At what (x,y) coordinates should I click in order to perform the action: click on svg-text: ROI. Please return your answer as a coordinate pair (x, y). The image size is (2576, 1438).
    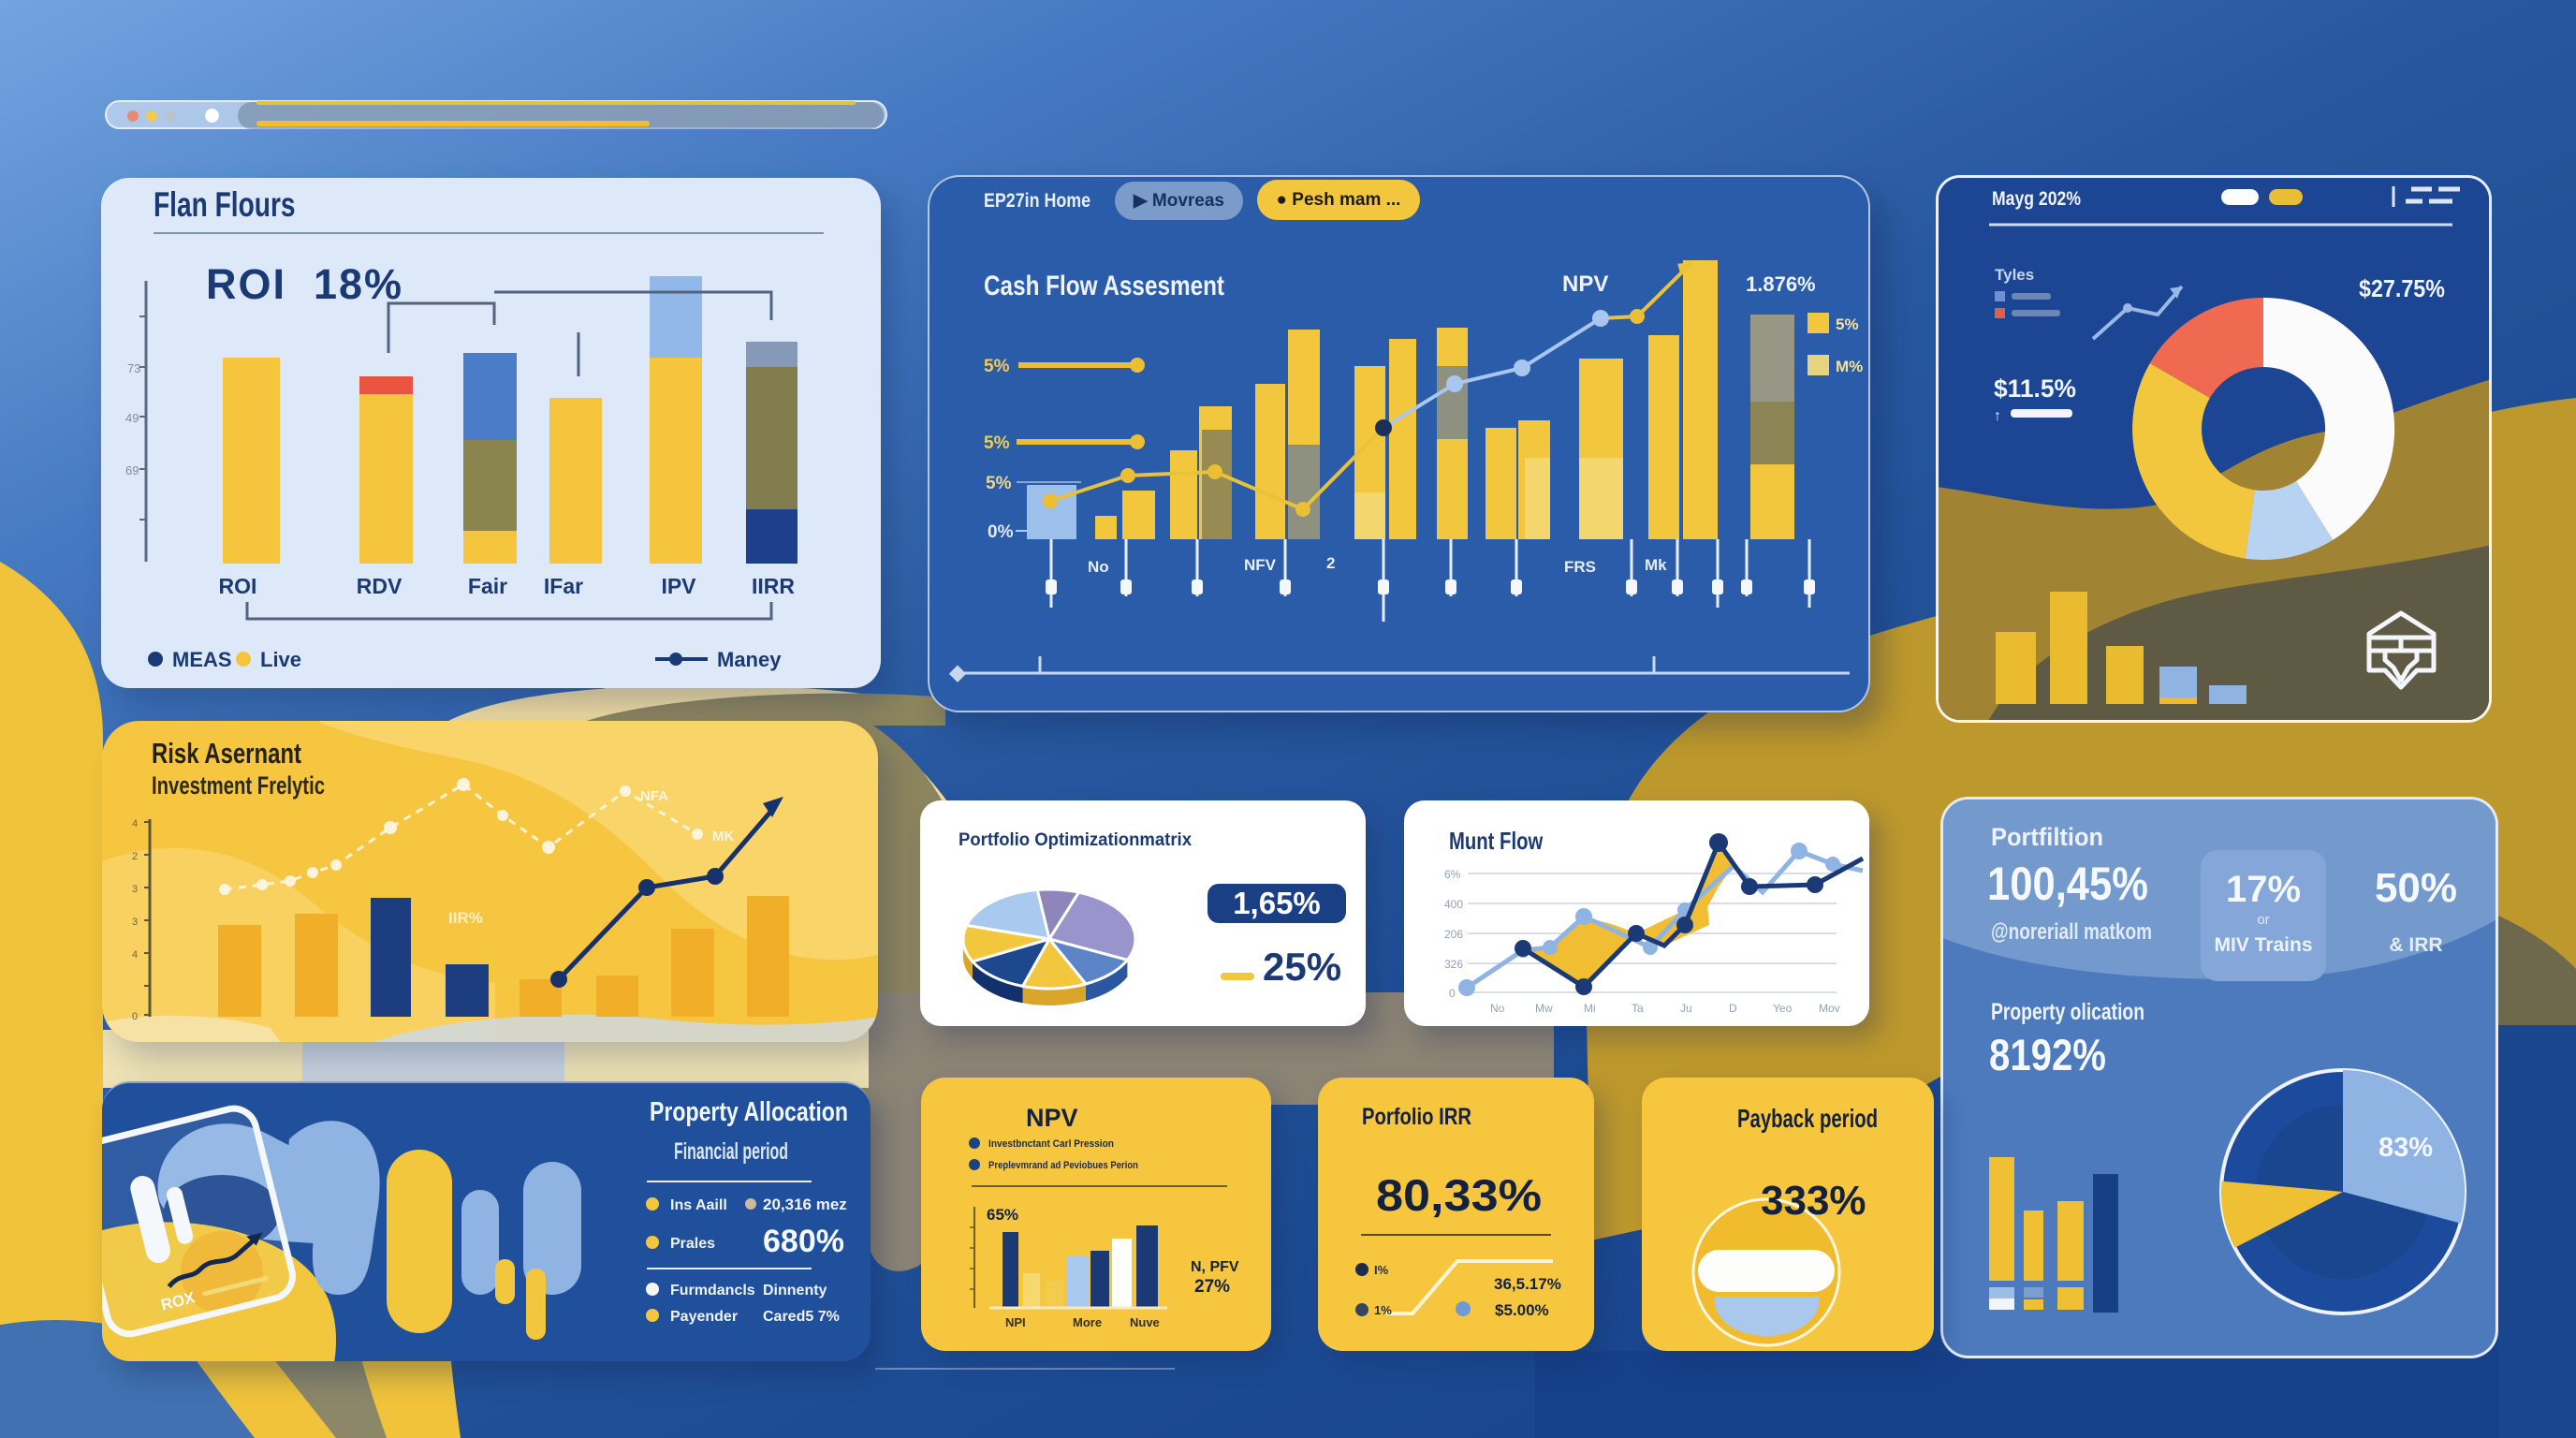
    Looking at the image, I should click on (238, 586).